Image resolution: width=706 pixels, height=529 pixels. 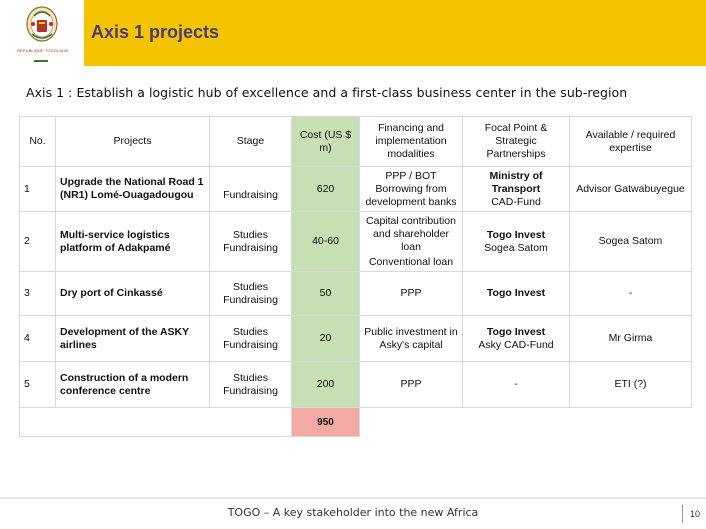 I want to click on focal-primary: Ministry of Transport, so click(x=516, y=182).